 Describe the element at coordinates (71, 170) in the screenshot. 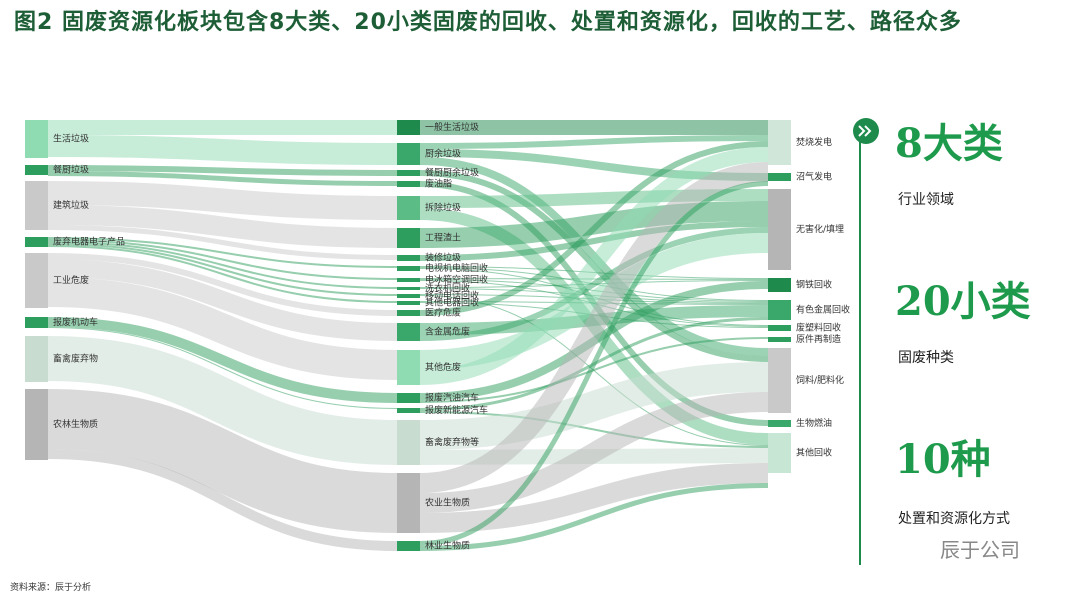

I see `node-label: 餐厨垃圾` at that location.